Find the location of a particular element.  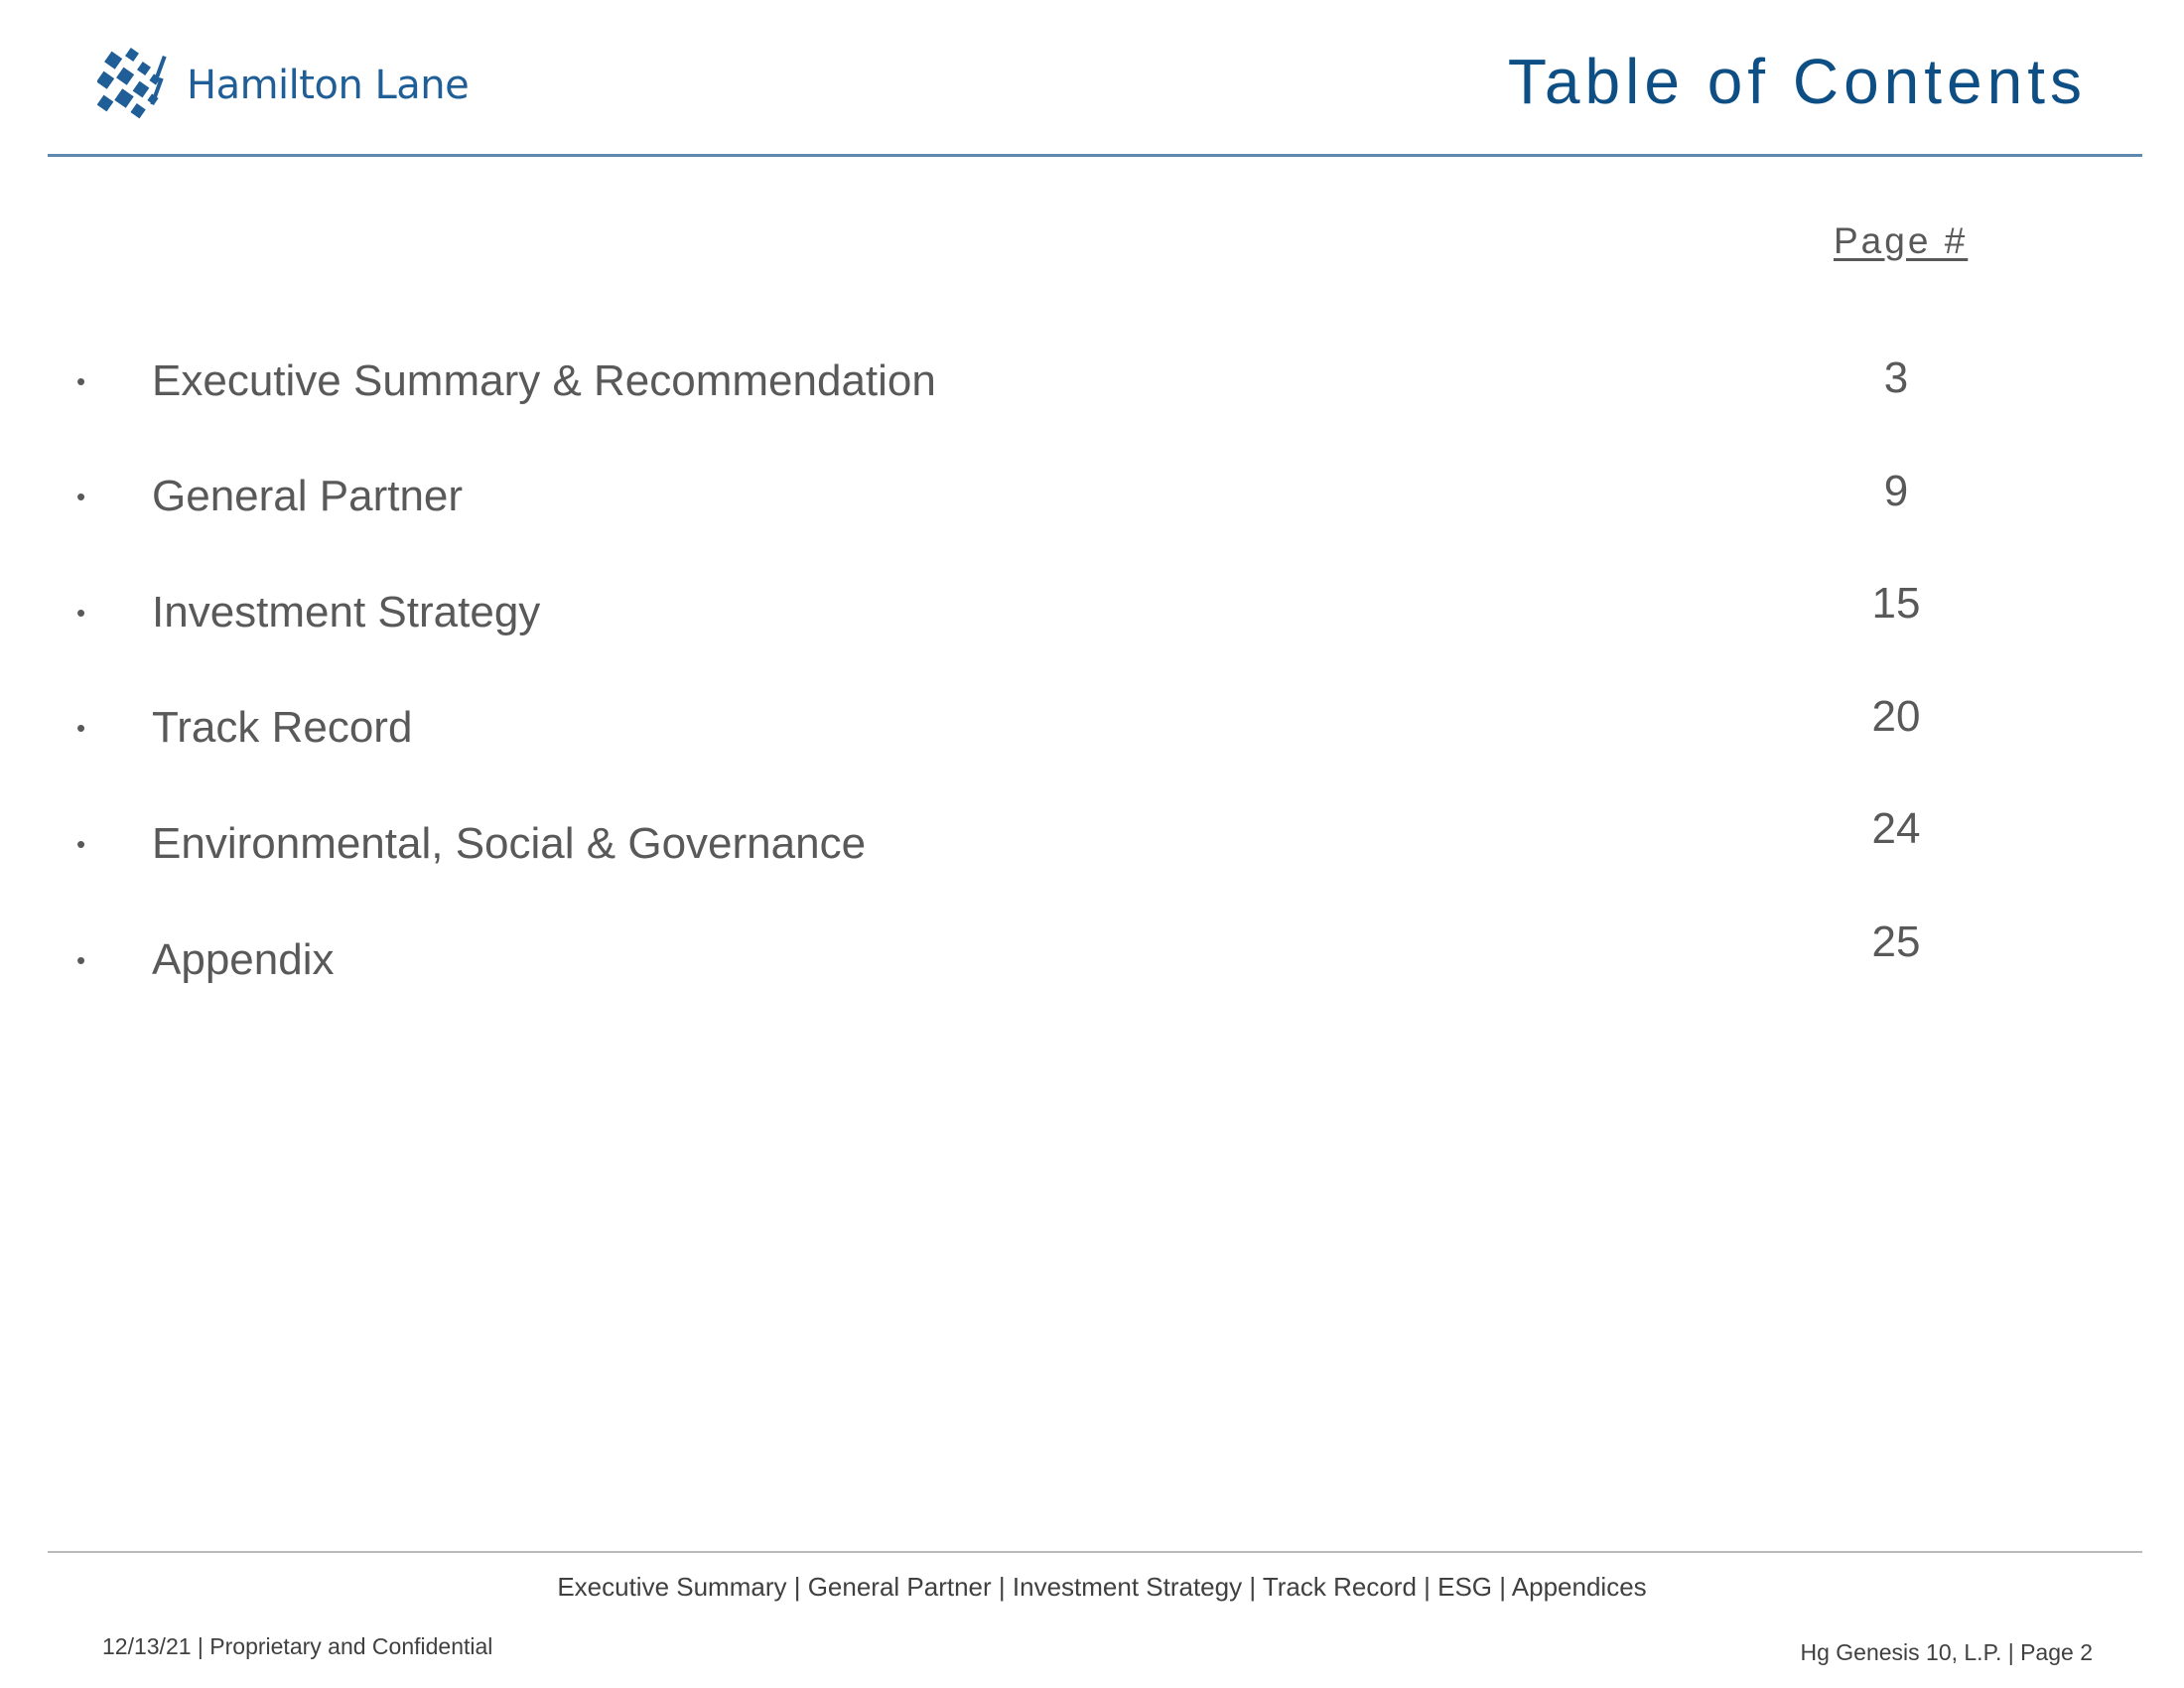

logo-wordmark: Hamilton Lane is located at coordinates (328, 85).